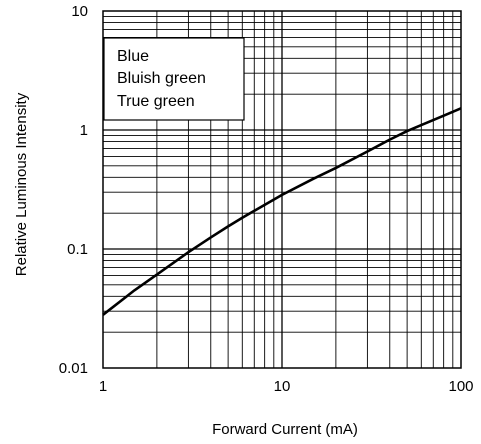 This screenshot has width=481, height=444. Describe the element at coordinates (73, 368) in the screenshot. I see `y-tick-label: 0.01` at that location.